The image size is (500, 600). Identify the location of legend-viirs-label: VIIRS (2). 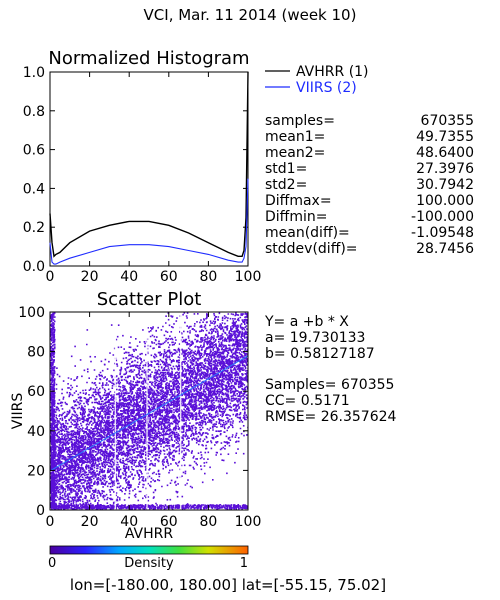
(326, 88).